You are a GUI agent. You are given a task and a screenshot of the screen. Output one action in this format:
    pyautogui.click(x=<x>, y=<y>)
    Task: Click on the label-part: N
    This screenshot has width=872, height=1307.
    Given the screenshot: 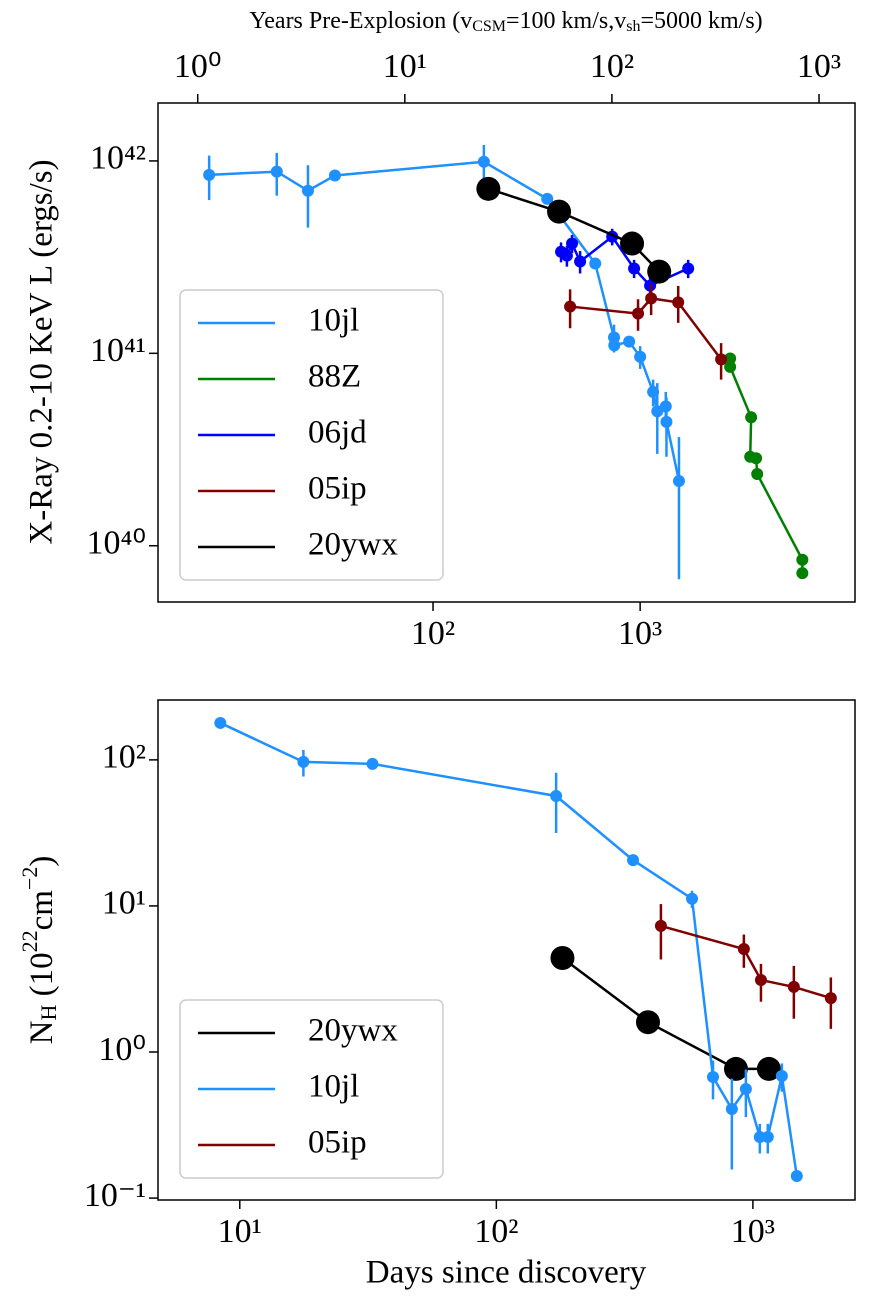 What is the action you would take?
    pyautogui.click(x=42, y=1032)
    